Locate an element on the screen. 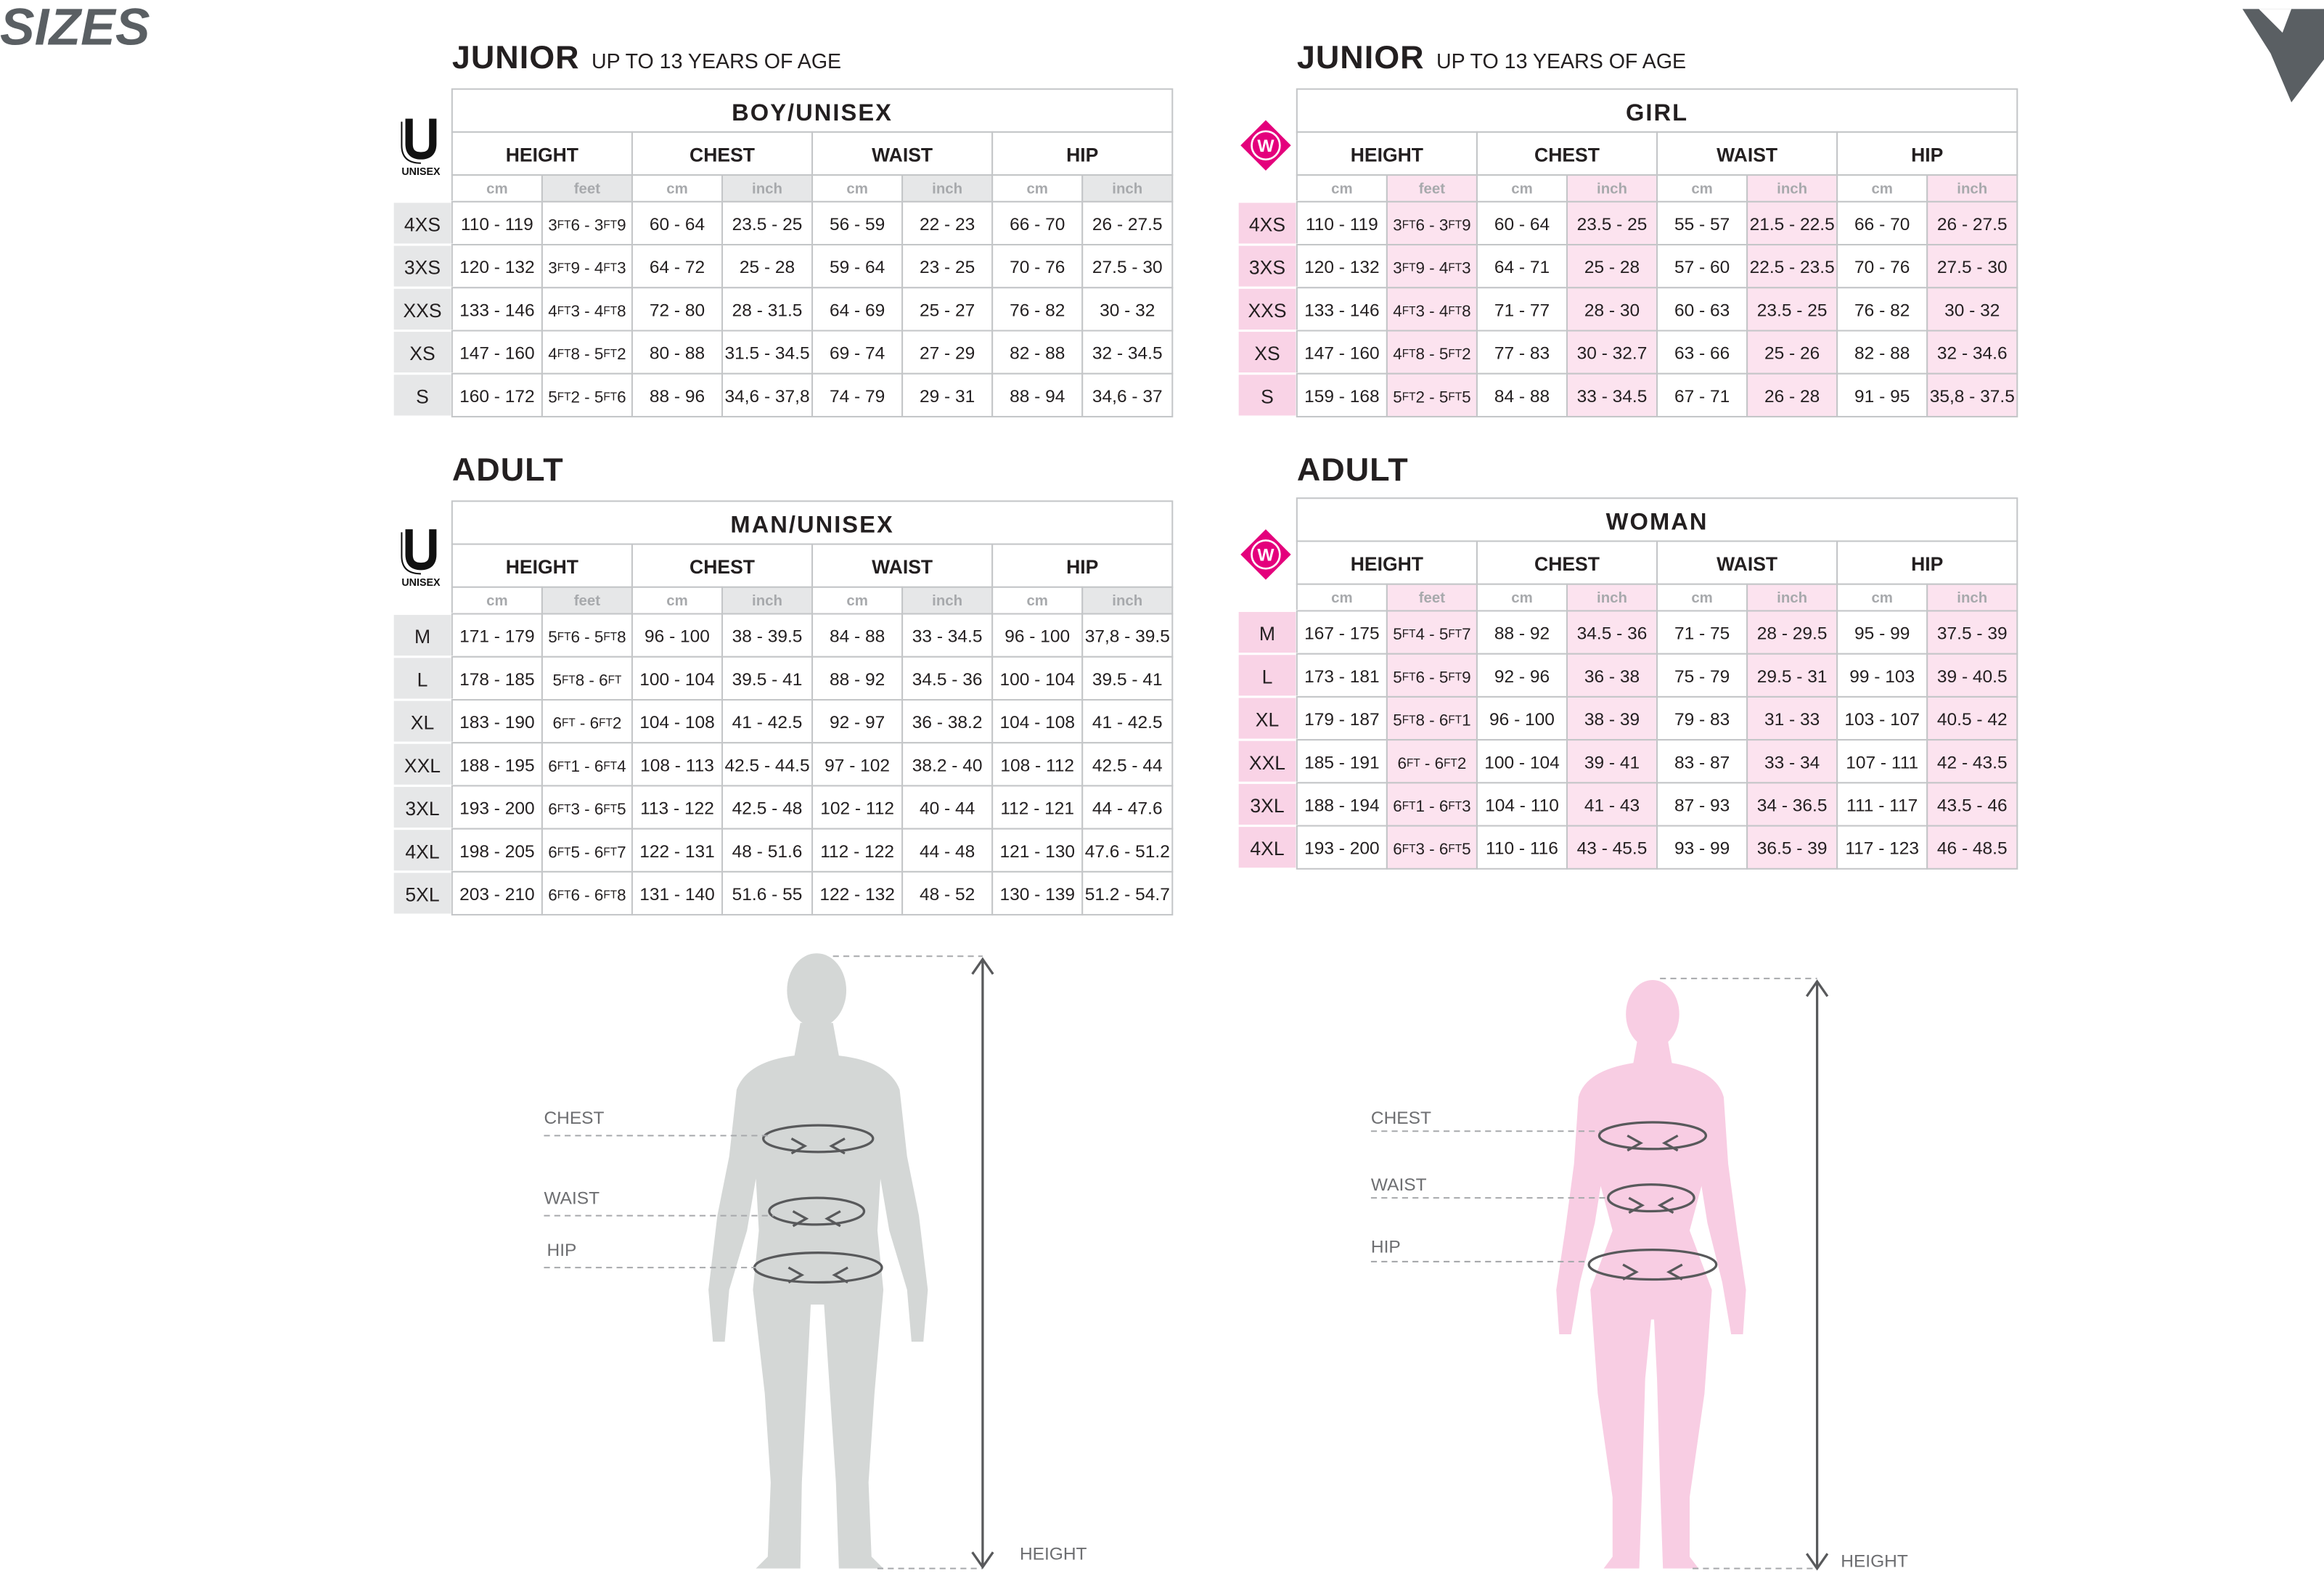  header-cell is located at coordinates (1927, 153).